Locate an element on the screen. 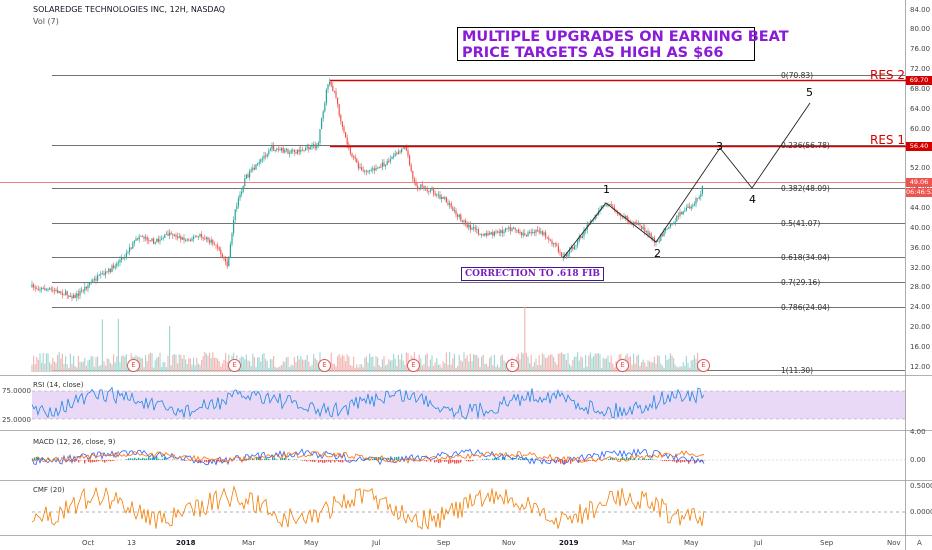  elliott-wave-path is located at coordinates (686, 180).